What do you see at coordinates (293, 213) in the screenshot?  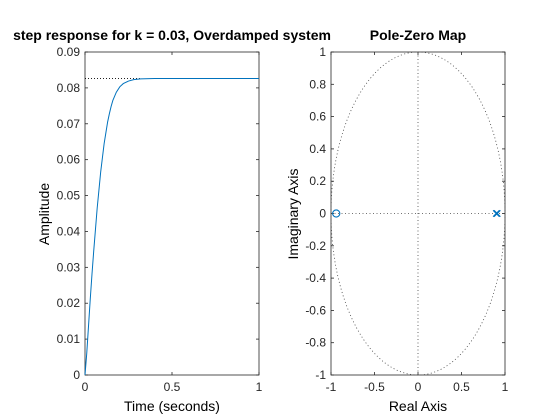 I see `pole-zero-ylabel: Imaginary Axis` at bounding box center [293, 213].